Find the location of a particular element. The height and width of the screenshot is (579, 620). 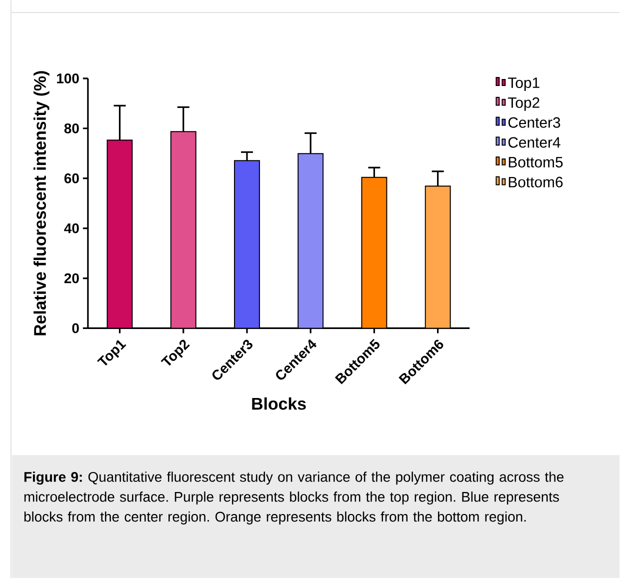

text: Figure 9: Quantitative fluorescent study on variance of the polymer coating across the microelectrode surface. Purple represents blocks from the top region. Blue represents blocks from the center region. Orange represents blocks from the bottom region. is located at coordinates (294, 498).